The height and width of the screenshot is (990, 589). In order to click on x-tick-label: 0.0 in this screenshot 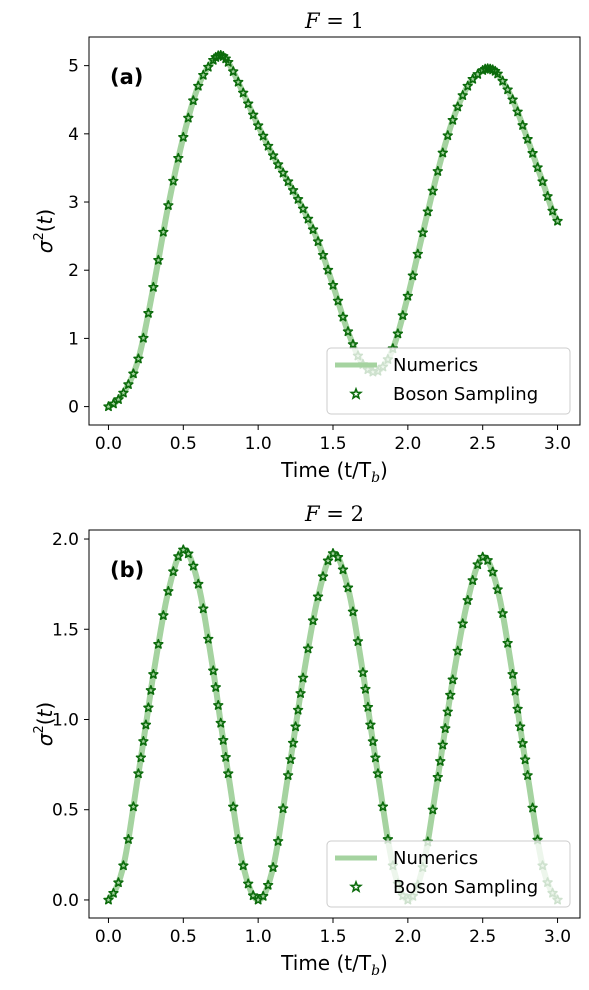, I will do `click(108, 444)`.